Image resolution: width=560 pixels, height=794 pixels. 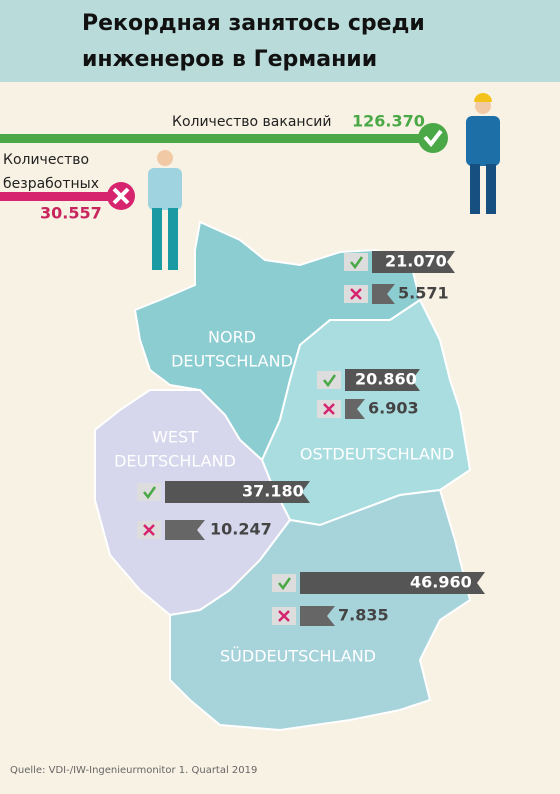 I want to click on unemployed-value: 6.903, so click(x=393, y=408).